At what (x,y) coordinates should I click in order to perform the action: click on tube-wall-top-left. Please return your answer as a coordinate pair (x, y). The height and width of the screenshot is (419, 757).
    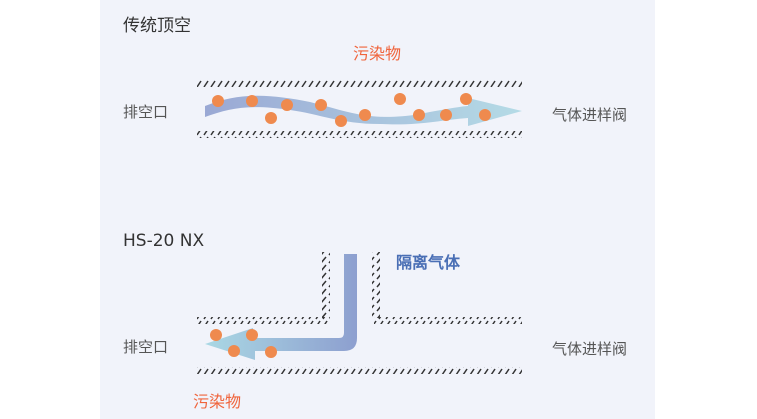
    Looking at the image, I should click on (263, 320).